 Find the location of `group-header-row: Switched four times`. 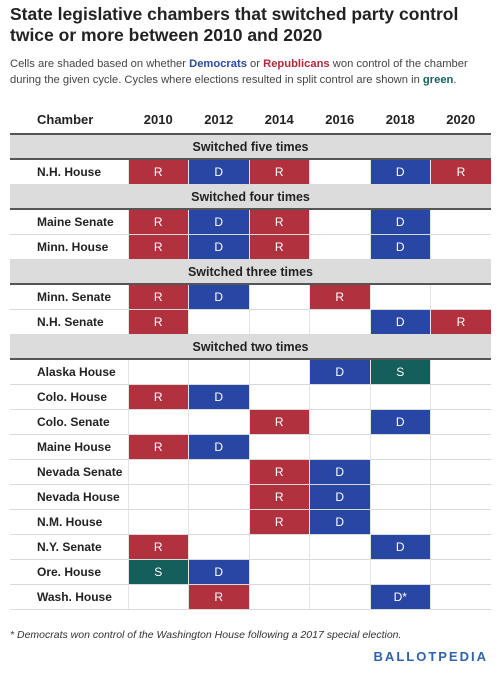

group-header-row: Switched four times is located at coordinates (250, 197).